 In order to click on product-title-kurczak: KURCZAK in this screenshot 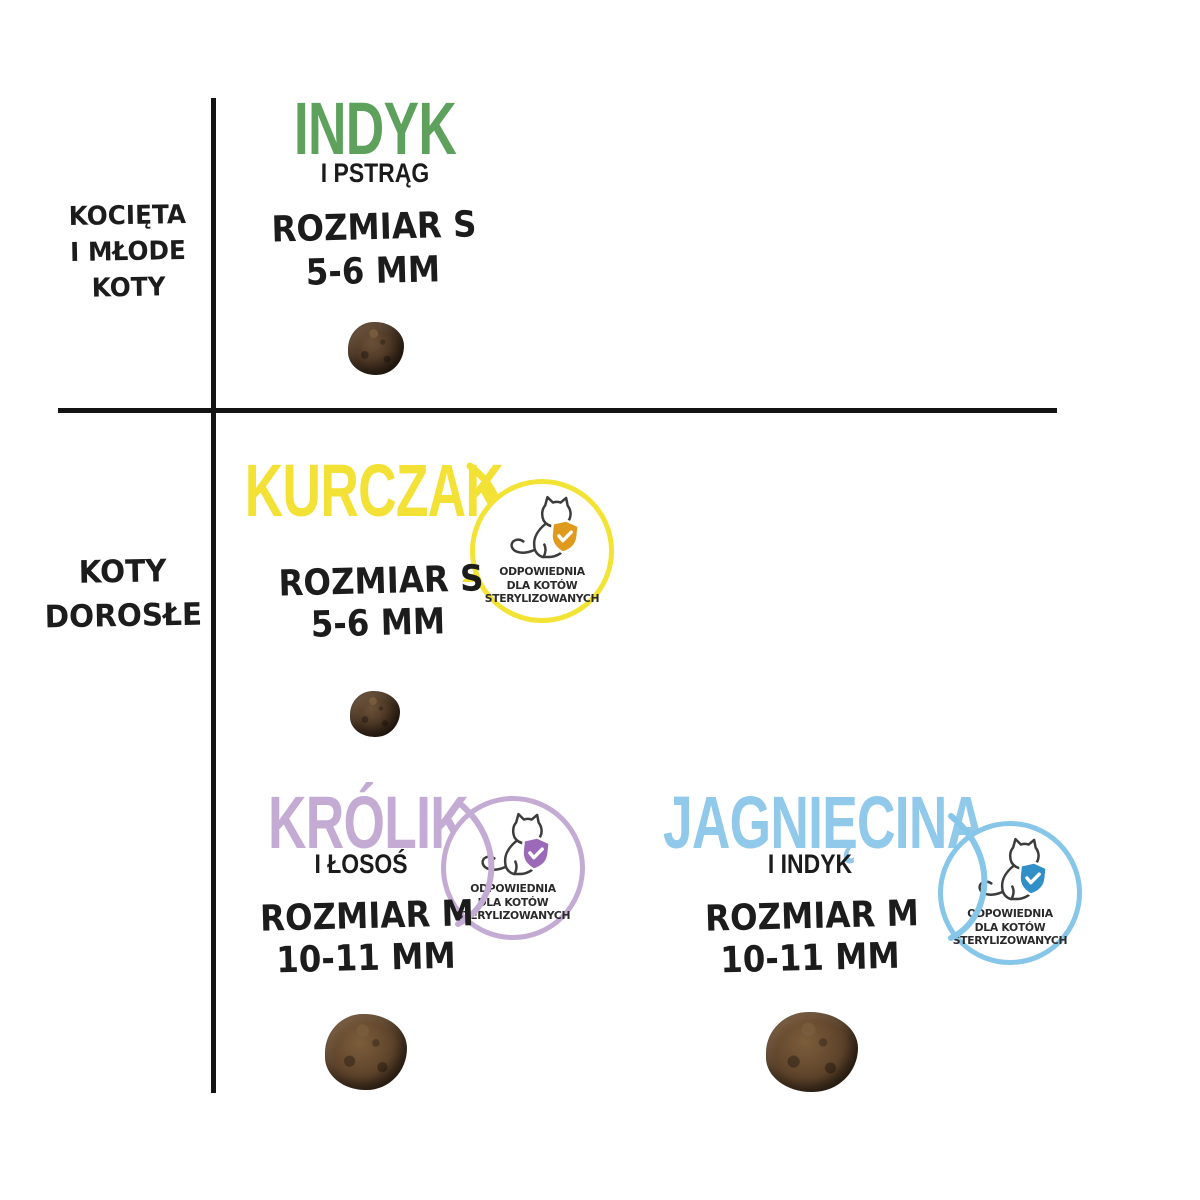, I will do `click(374, 490)`.